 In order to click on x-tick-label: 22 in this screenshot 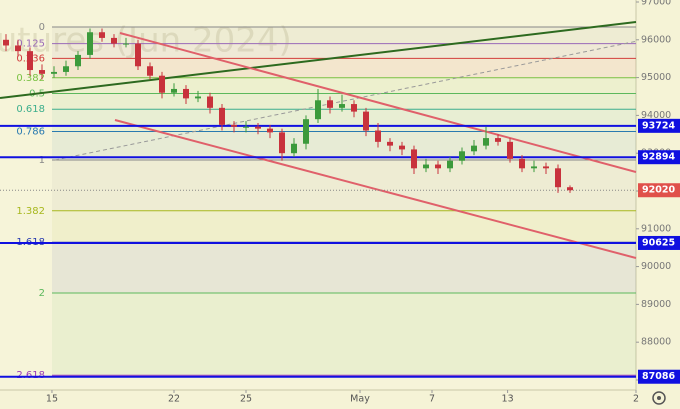, I will do `click(174, 399)`.